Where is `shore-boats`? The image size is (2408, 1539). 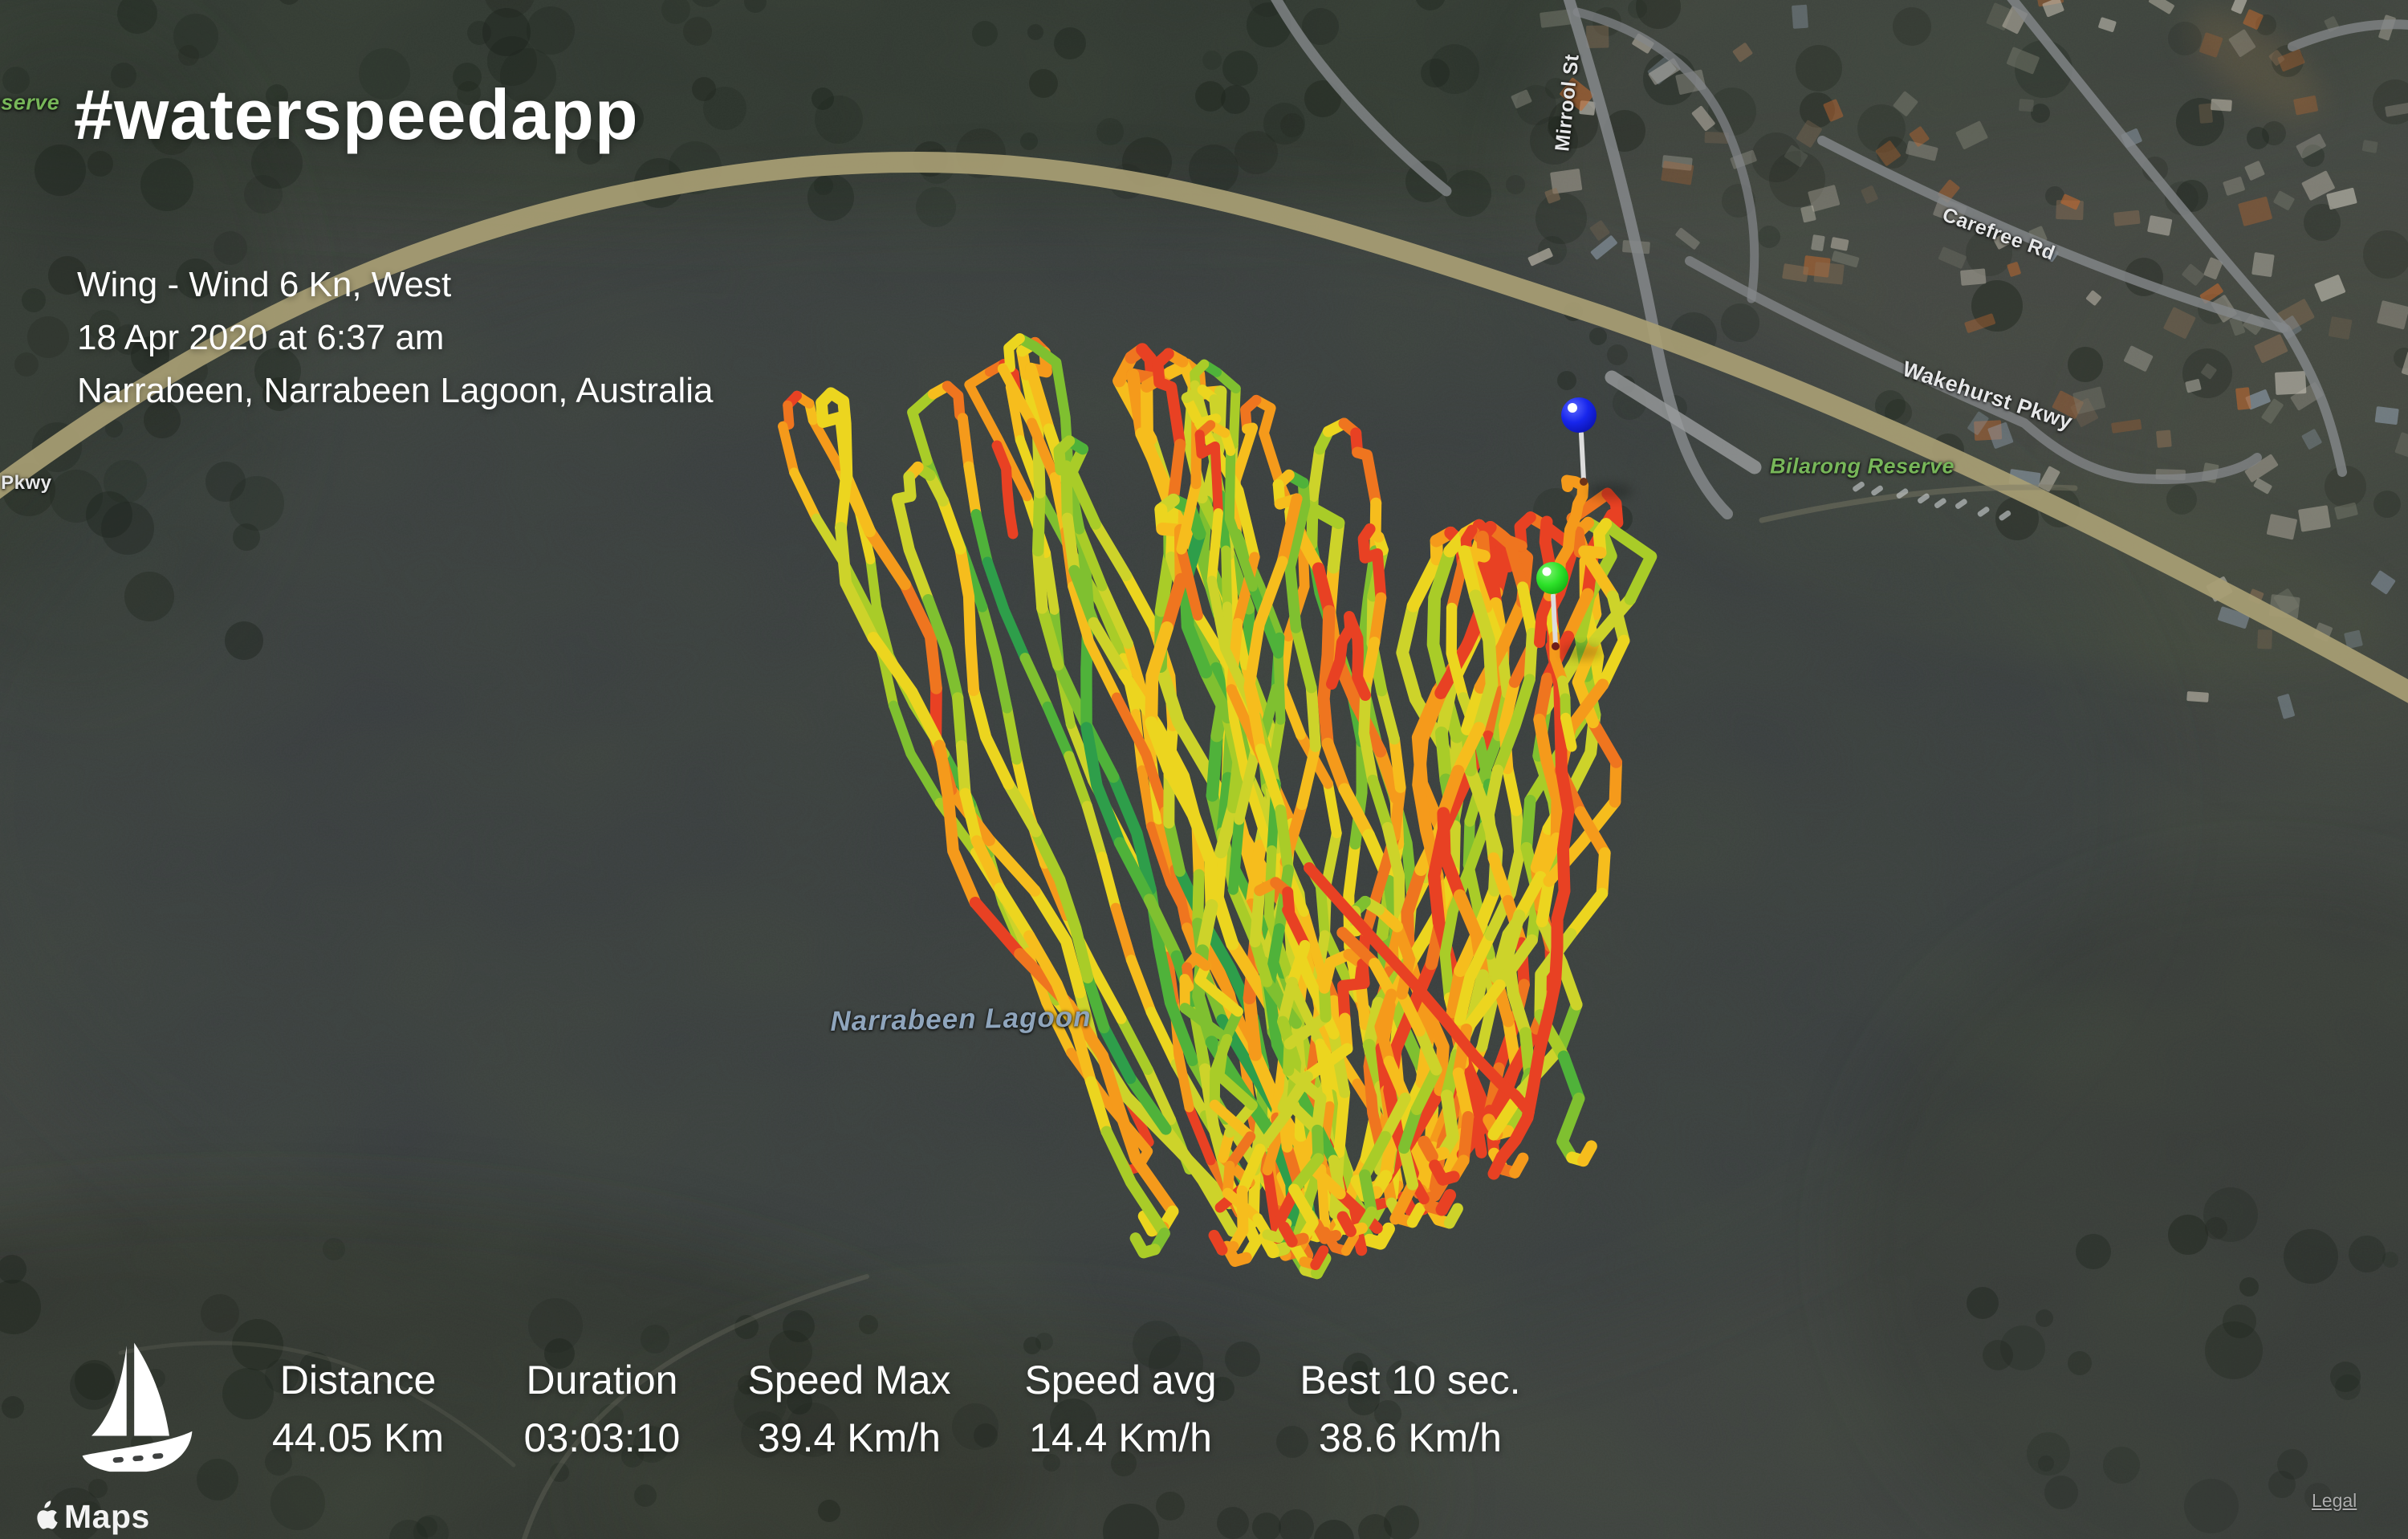
shore-boats is located at coordinates (1932, 501).